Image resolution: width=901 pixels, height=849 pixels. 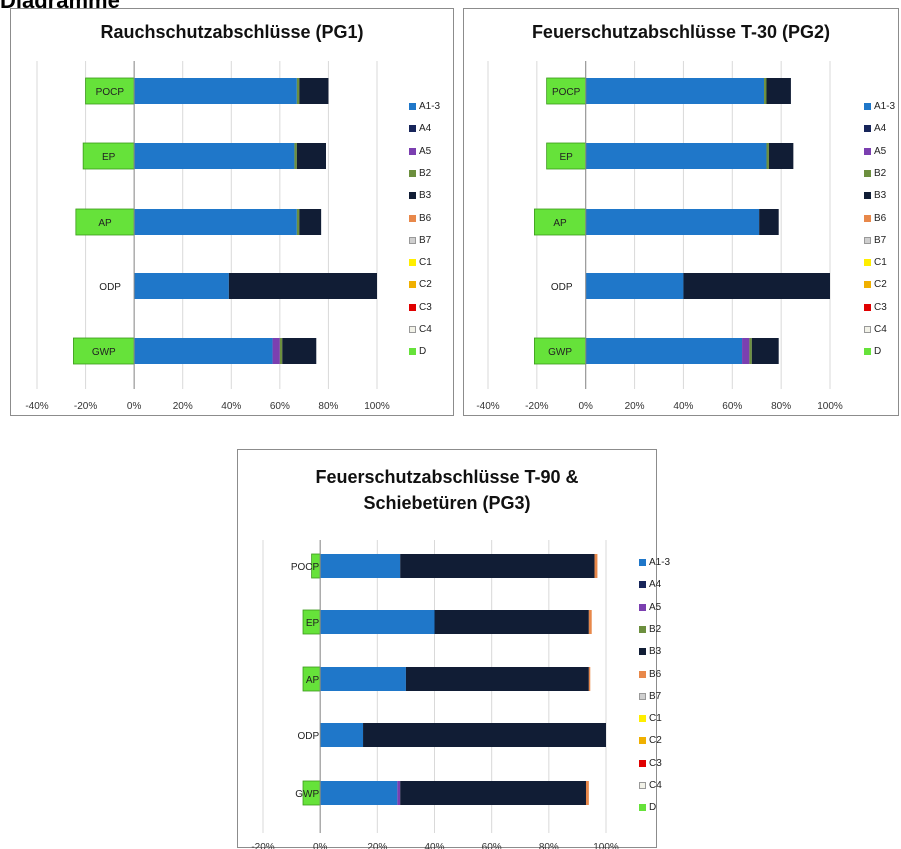 I want to click on legend-label: B6, so click(x=880, y=218).